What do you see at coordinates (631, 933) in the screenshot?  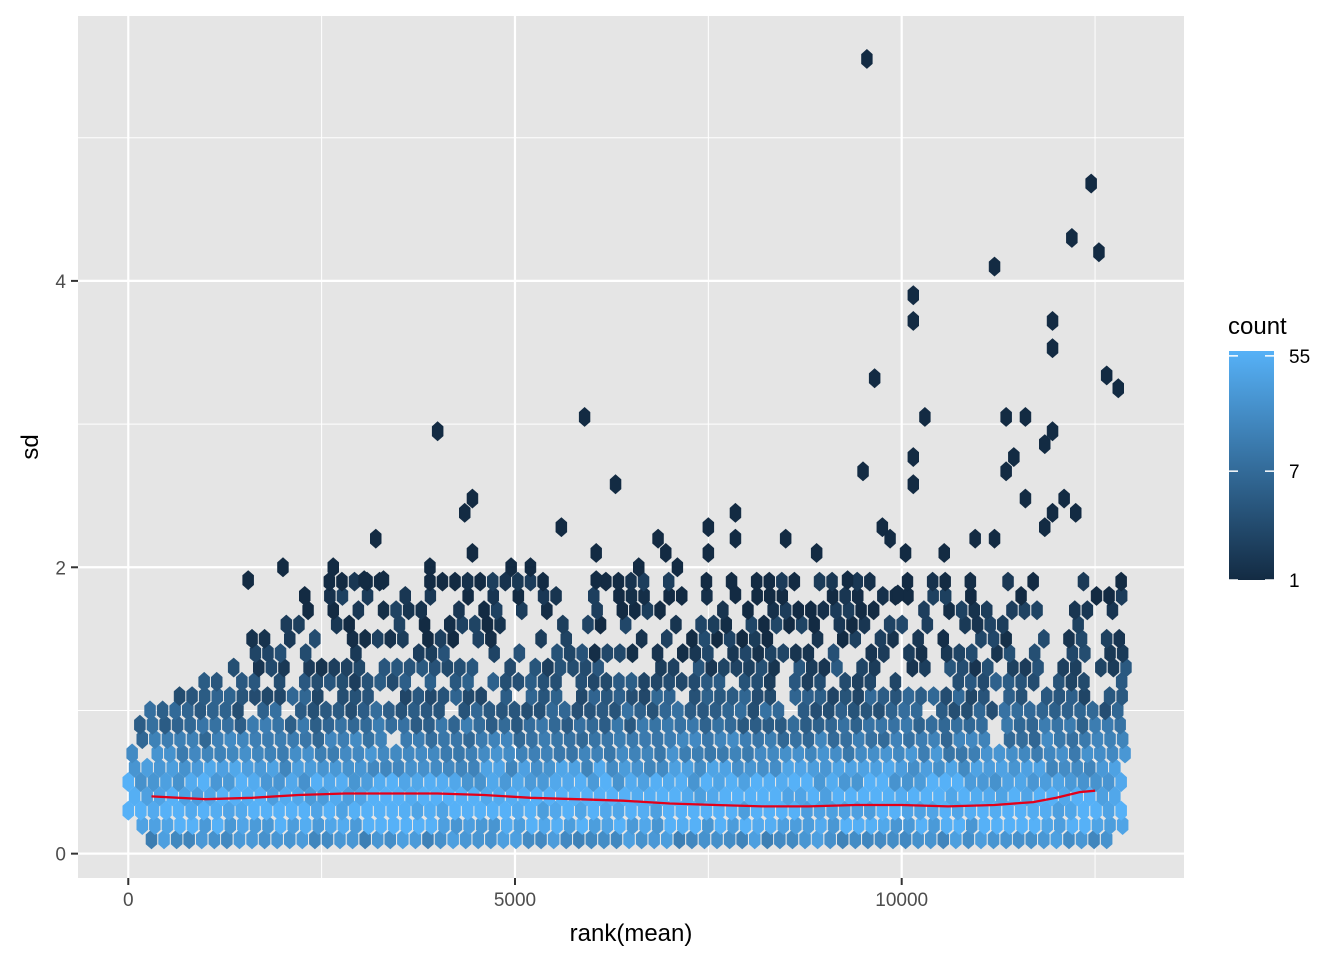 I see `x-axis-title: rank(mean)` at bounding box center [631, 933].